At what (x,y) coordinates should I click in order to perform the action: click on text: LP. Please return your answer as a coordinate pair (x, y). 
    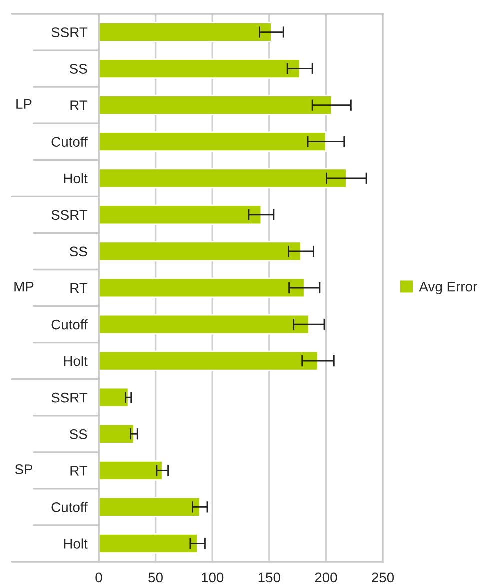
    Looking at the image, I should click on (24, 104).